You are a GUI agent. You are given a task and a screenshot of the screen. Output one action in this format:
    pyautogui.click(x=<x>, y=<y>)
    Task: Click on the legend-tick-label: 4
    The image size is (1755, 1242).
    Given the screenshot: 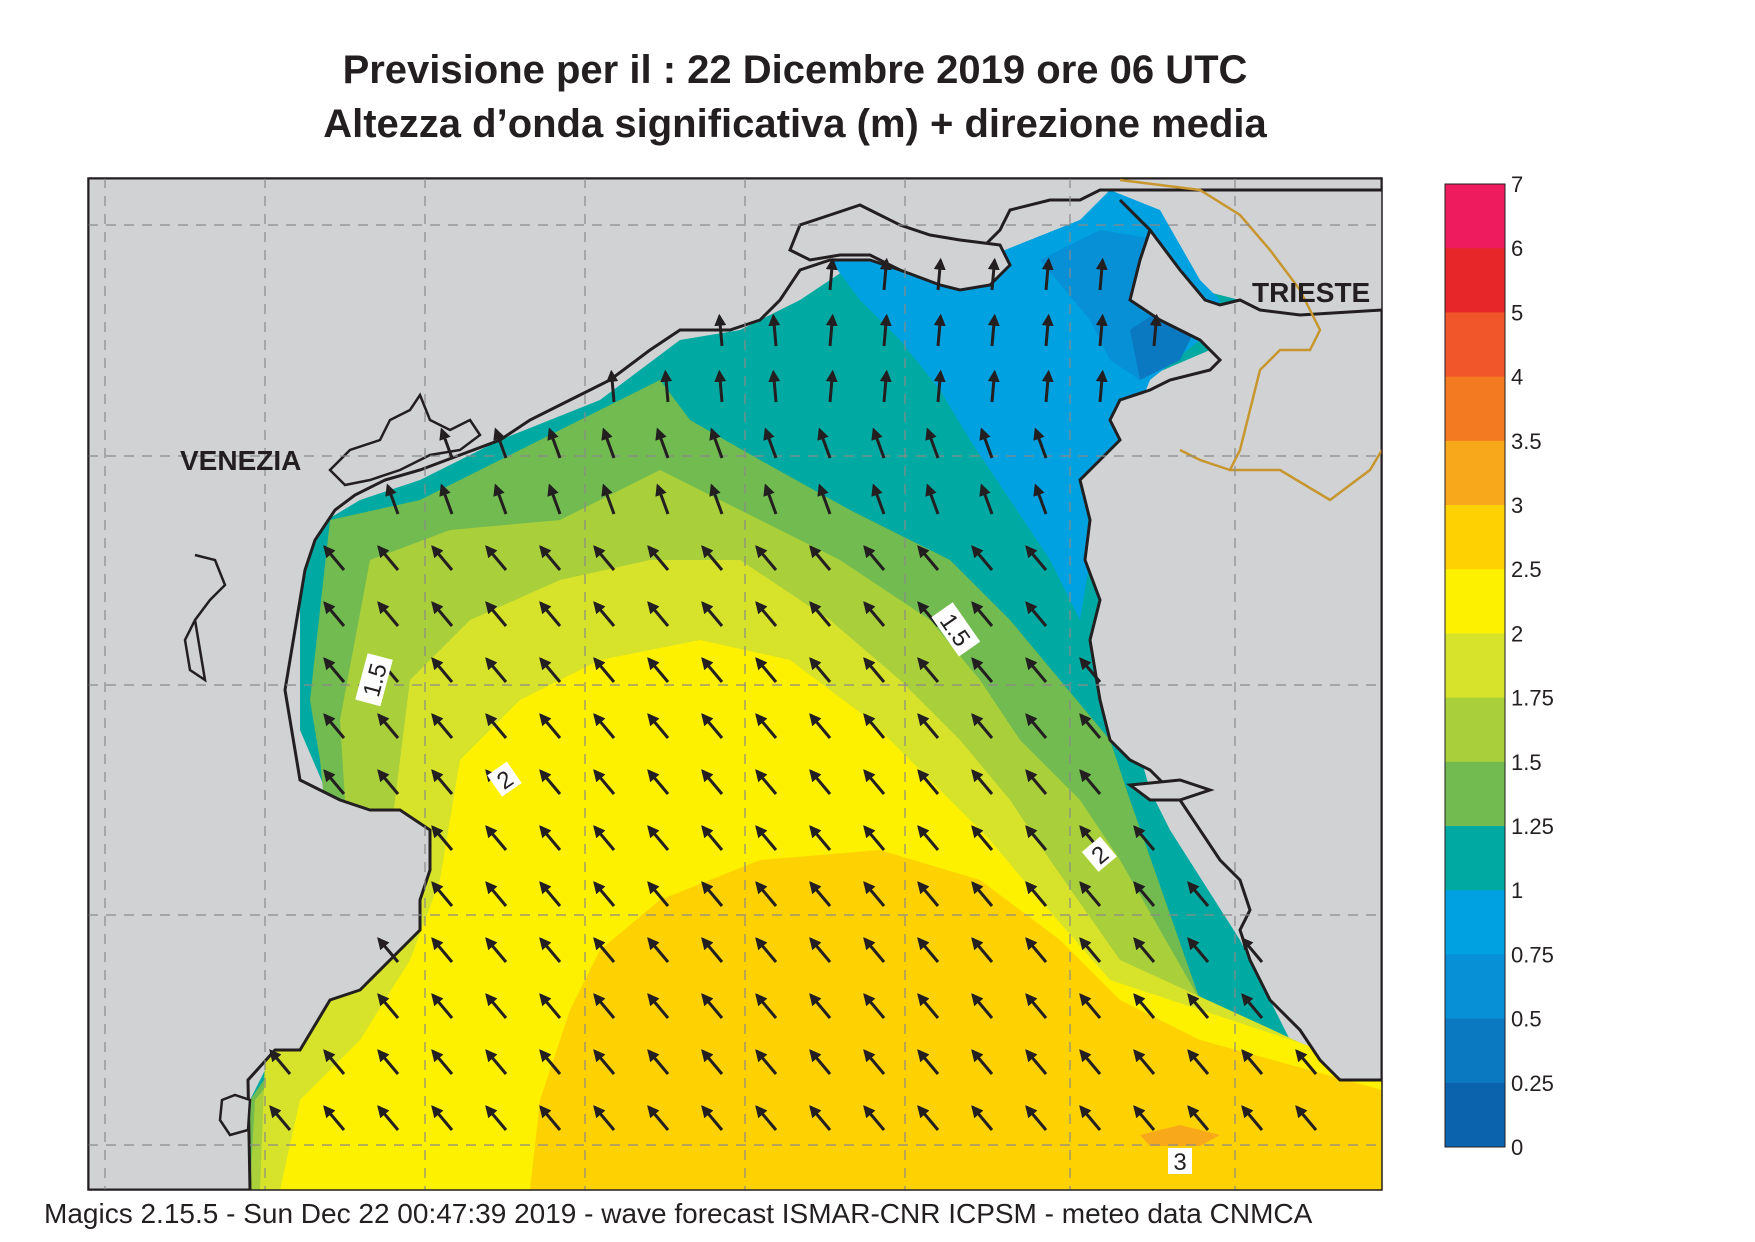 What is the action you would take?
    pyautogui.click(x=1517, y=377)
    